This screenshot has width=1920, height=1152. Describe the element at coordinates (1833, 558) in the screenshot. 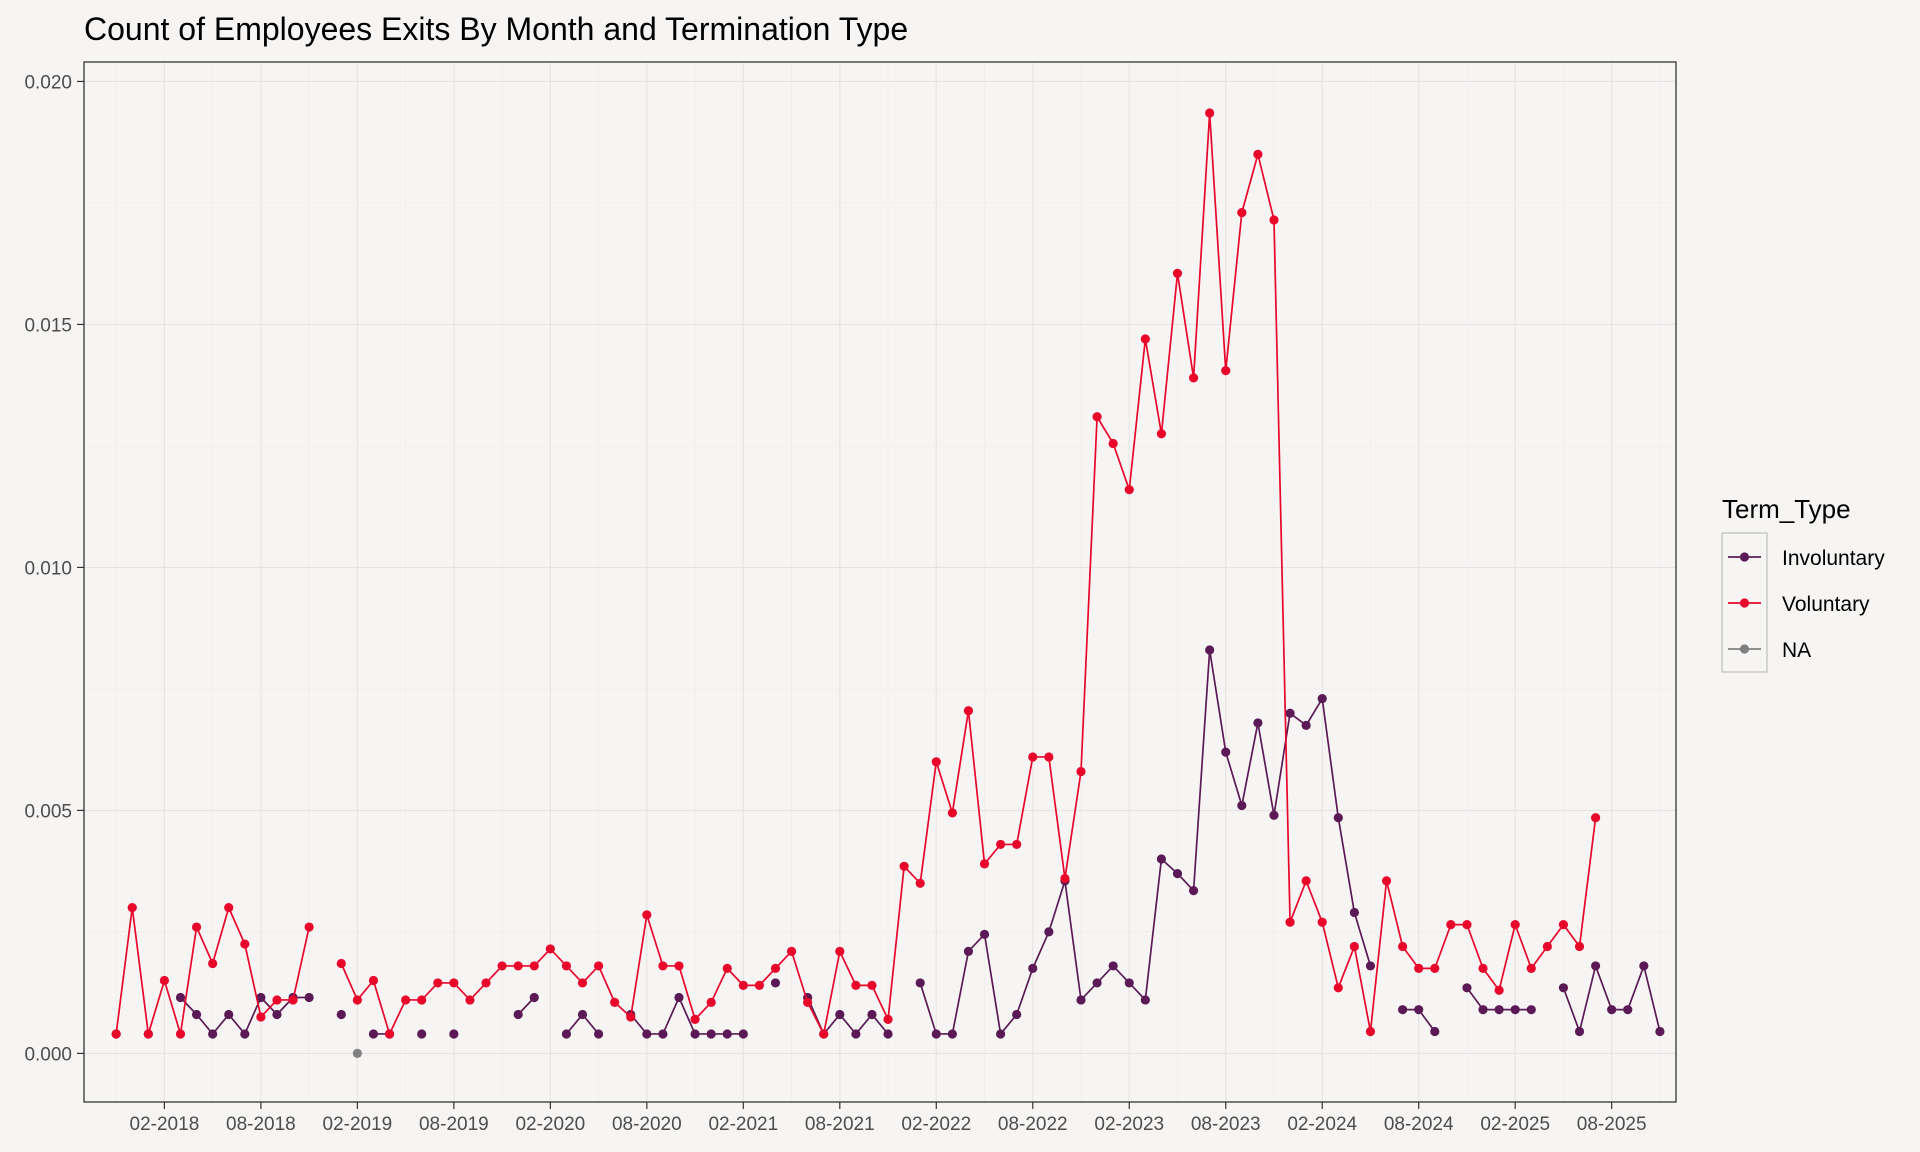

I see `legend-label: Involuntary` at that location.